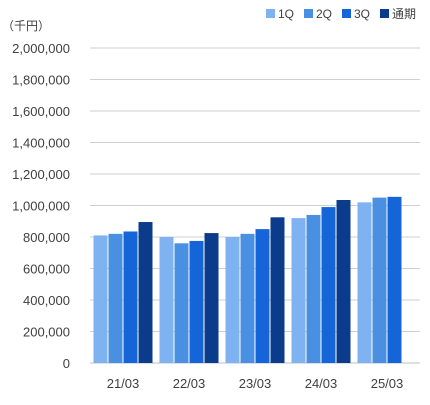  I want to click on x-tick-label: 23/03, so click(255, 383).